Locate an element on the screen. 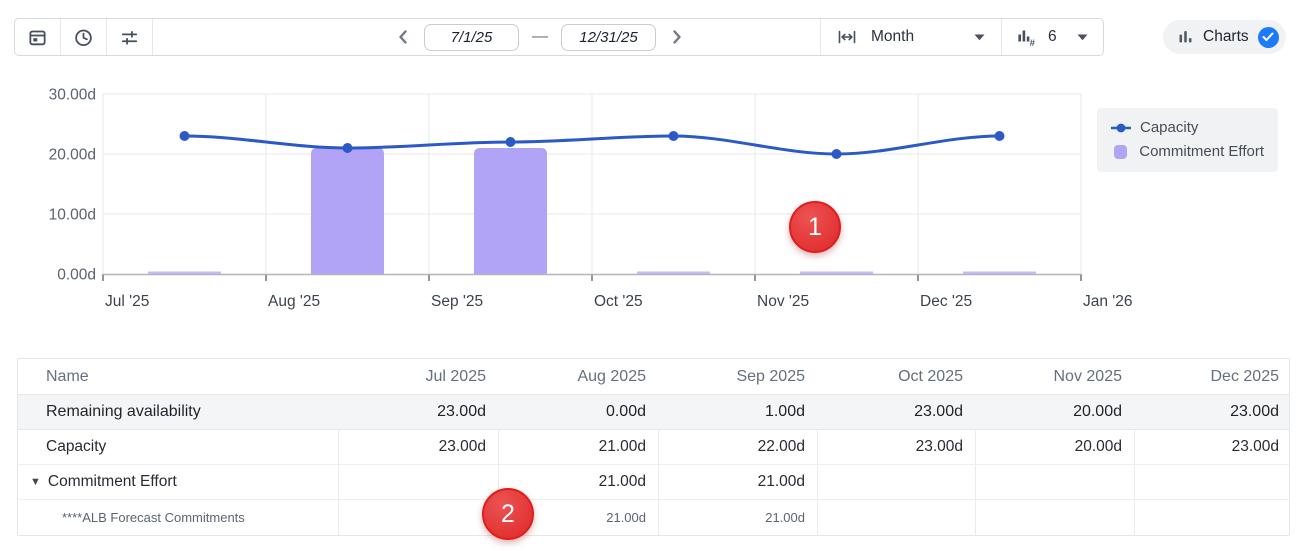 This screenshot has height=550, width=1304. scale-controls: Month # 6 is located at coordinates (961, 37).